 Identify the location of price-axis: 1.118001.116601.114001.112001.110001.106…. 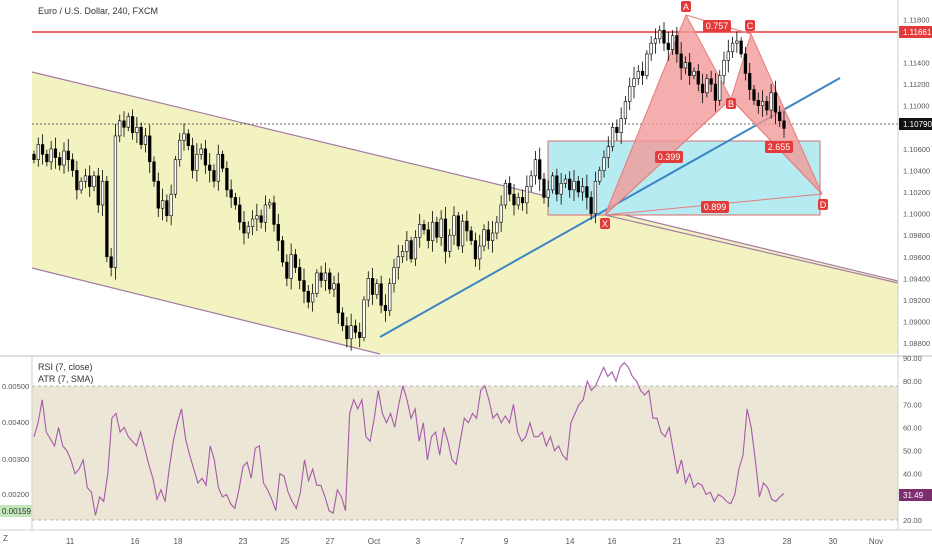
(914, 178).